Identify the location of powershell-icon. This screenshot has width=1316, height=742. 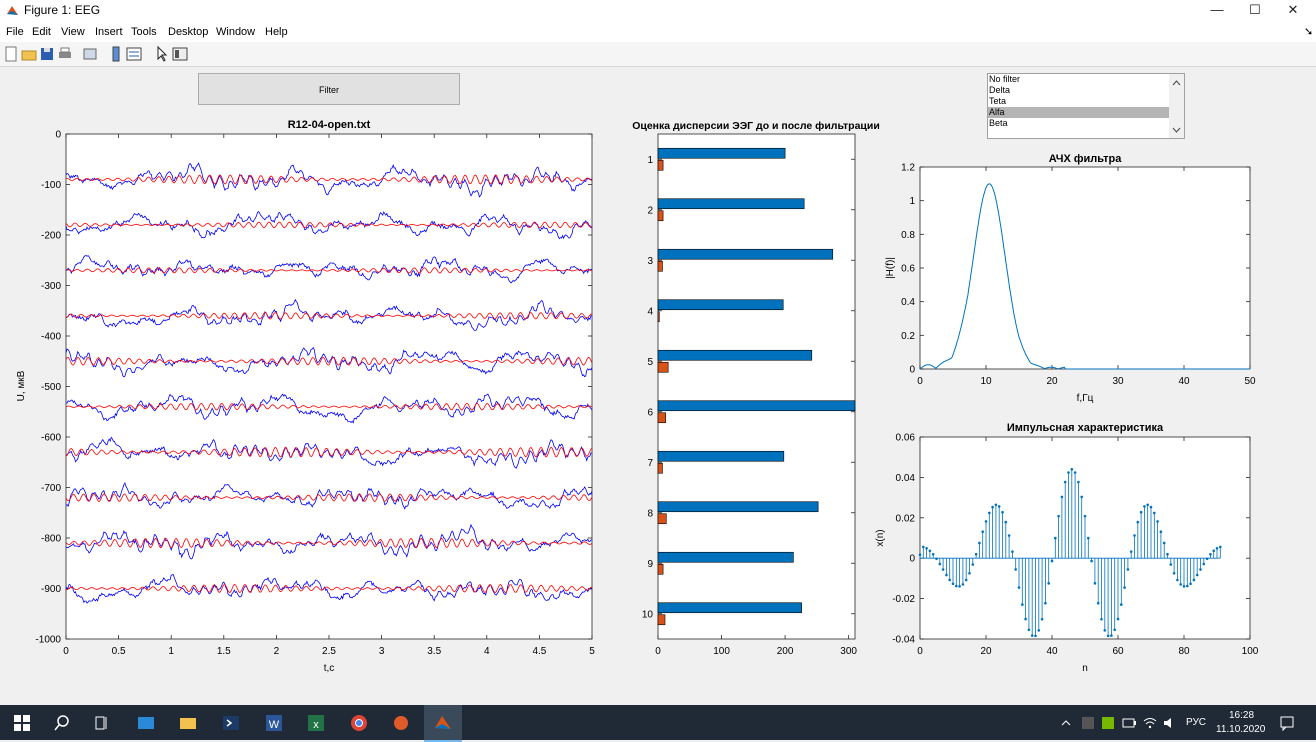
(231, 723).